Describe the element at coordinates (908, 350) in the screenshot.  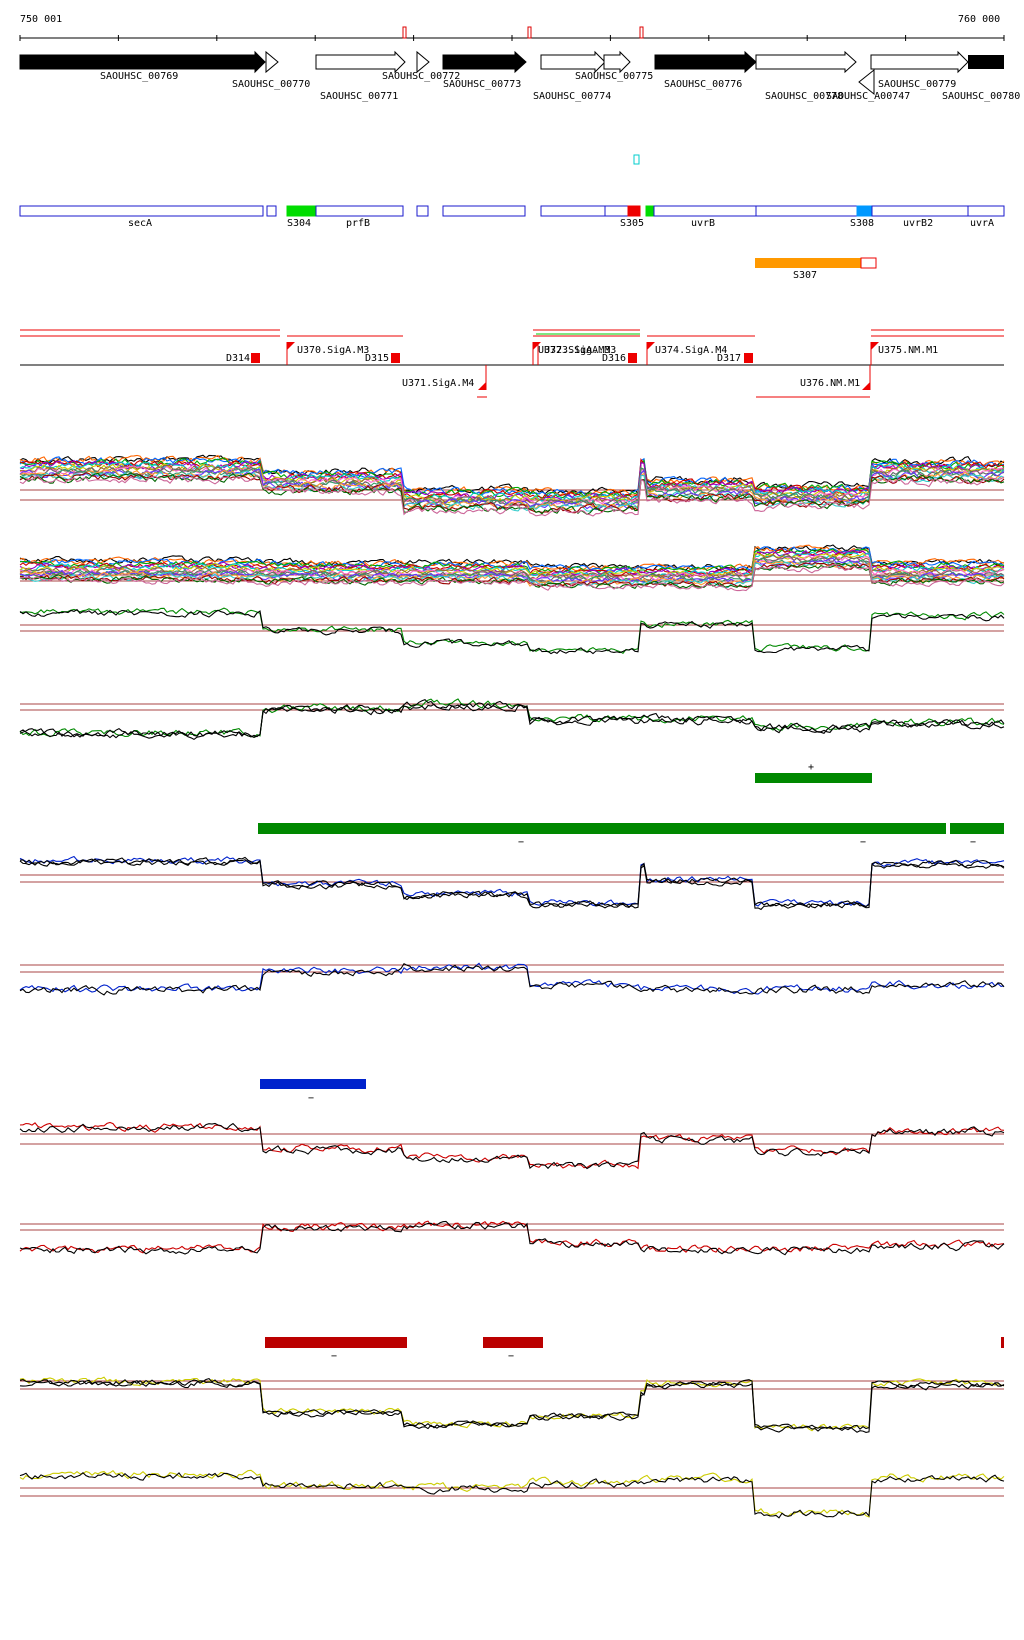
I see `svg-text: U375.NM.M1` at that location.